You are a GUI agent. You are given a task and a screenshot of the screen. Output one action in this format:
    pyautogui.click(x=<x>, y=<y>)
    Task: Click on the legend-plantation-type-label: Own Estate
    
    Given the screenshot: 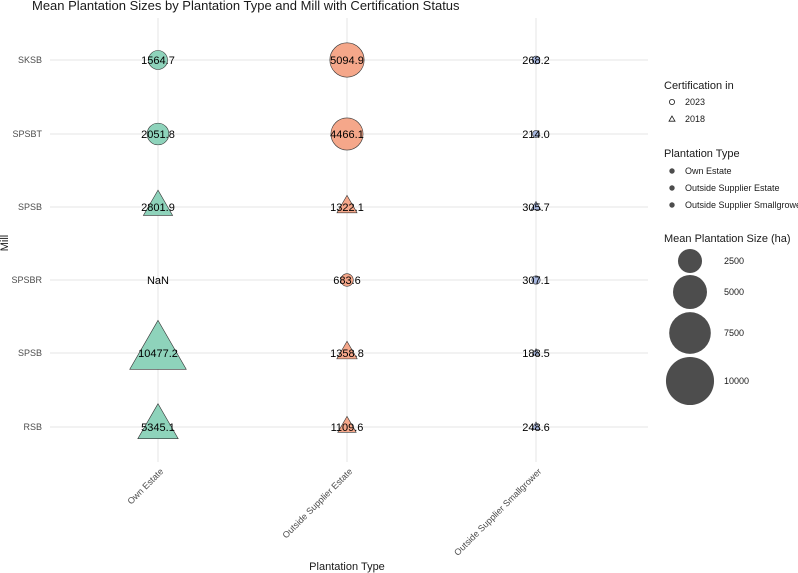 What is the action you would take?
    pyautogui.click(x=708, y=171)
    